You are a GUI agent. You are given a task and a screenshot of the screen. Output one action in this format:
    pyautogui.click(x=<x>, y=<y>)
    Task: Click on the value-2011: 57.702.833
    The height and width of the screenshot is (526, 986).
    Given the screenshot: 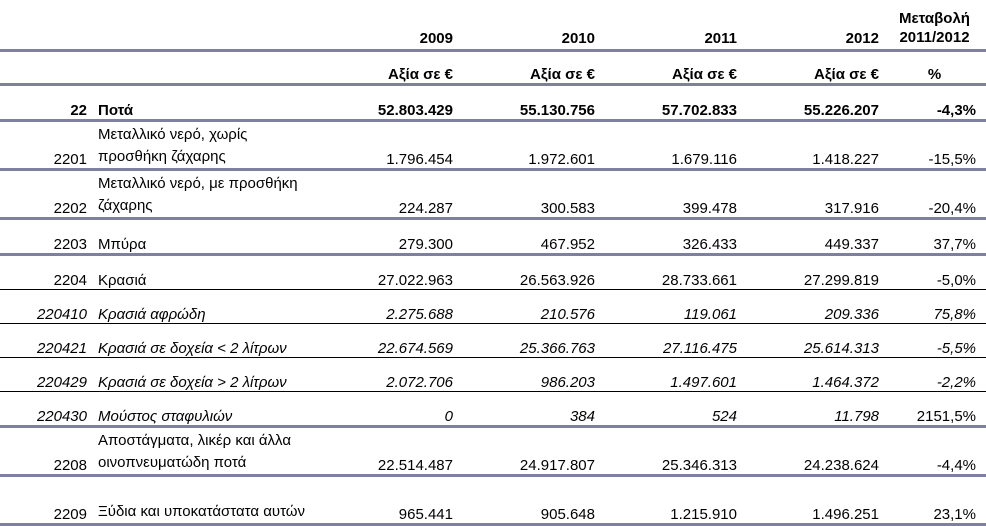 What is the action you would take?
    pyautogui.click(x=670, y=102)
    